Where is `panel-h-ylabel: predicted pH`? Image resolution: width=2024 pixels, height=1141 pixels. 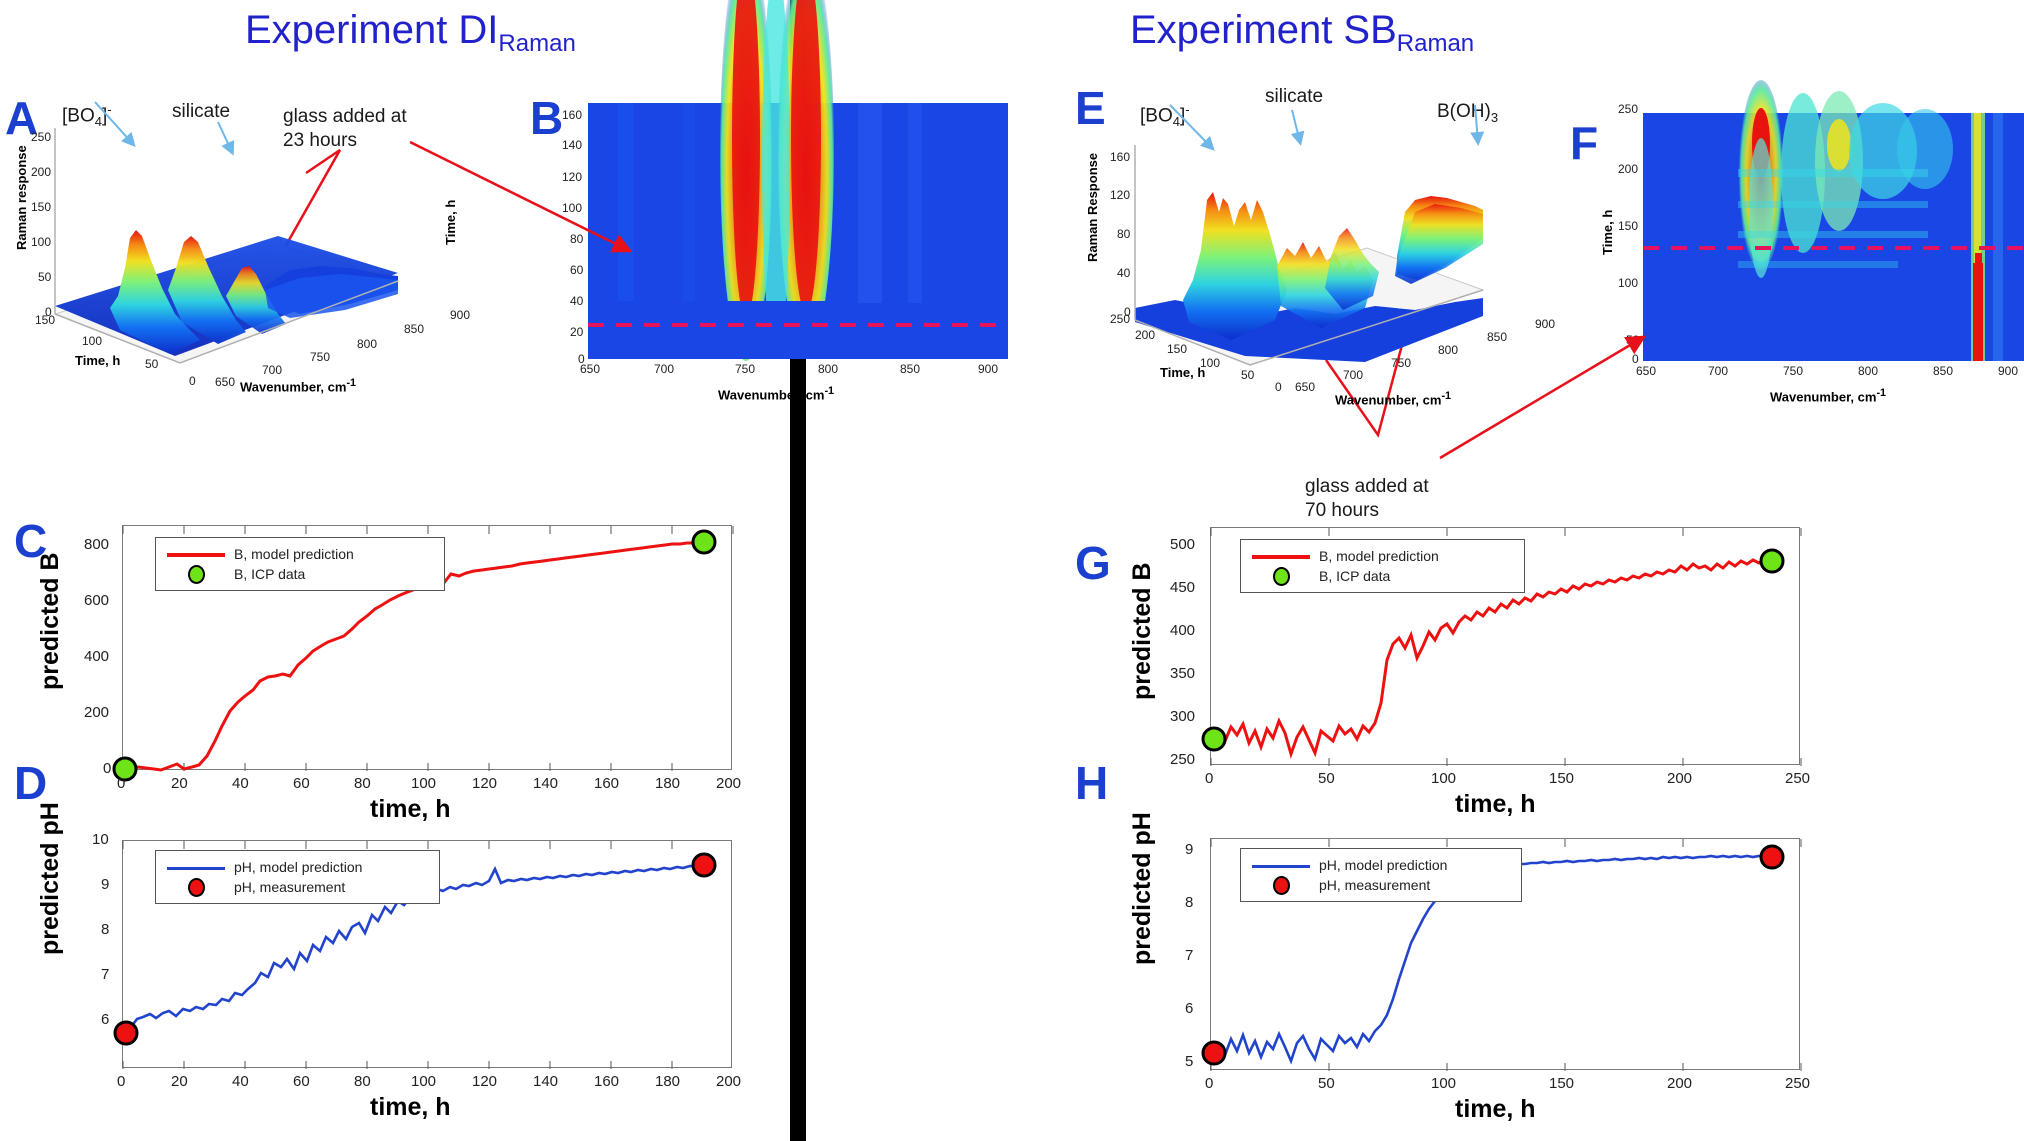 panel-h-ylabel: predicted pH is located at coordinates (1142, 888).